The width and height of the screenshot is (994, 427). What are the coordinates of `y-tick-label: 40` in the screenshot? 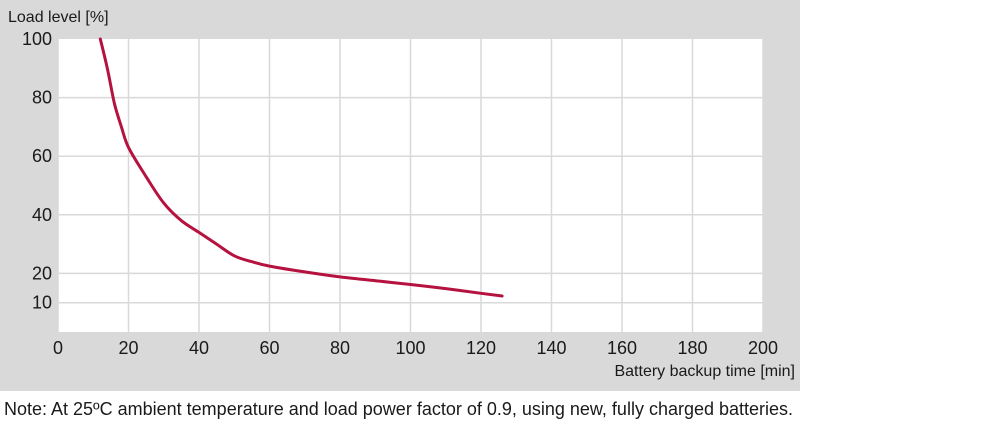 It's located at (42, 215).